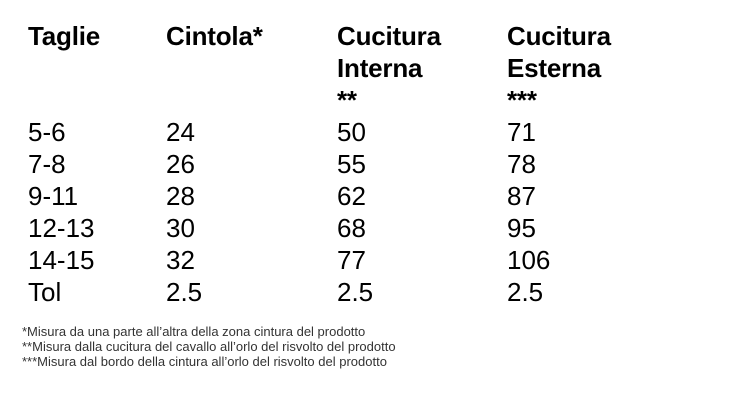  I want to click on cucitura-esterna-value: 78, so click(521, 164).